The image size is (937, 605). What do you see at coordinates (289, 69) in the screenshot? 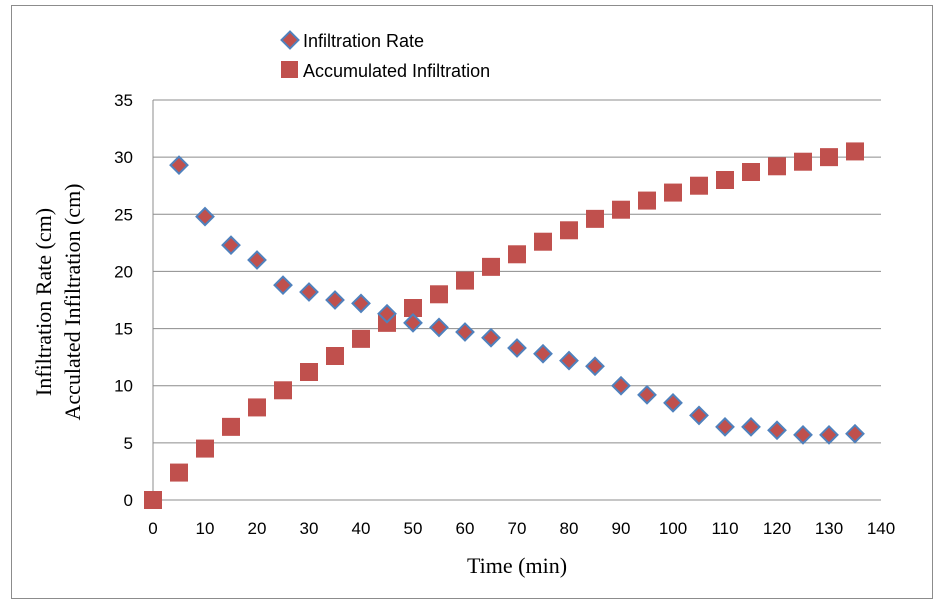
I see `legend-marker-square` at bounding box center [289, 69].